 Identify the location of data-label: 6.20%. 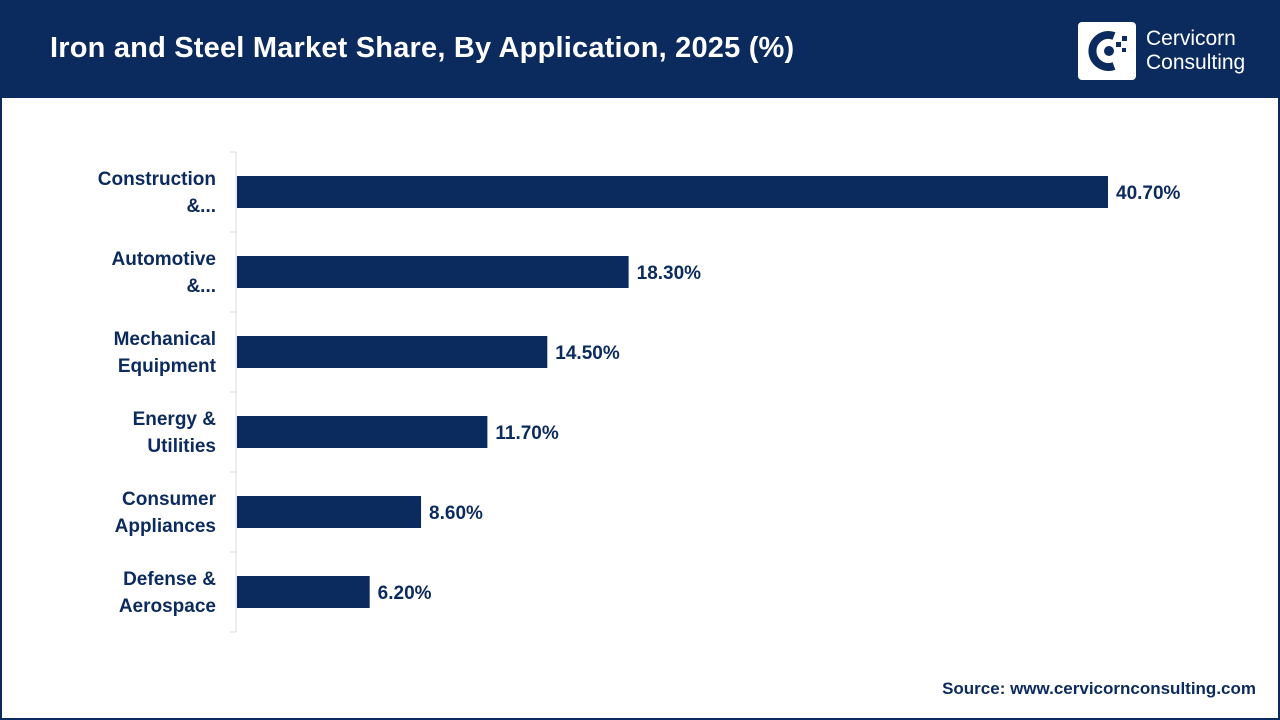
(405, 593).